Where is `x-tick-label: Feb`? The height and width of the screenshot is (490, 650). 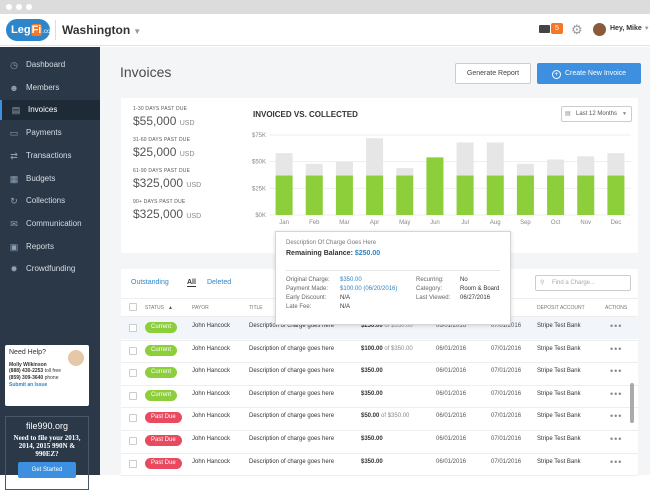
x-tick-label: Feb is located at coordinates (314, 223).